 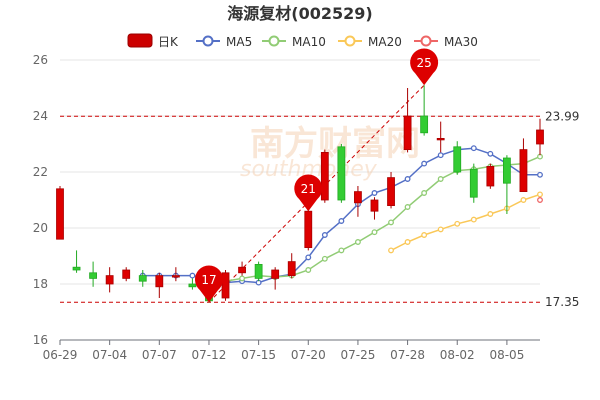 I want to click on legend-label: 日K, so click(x=168, y=42).